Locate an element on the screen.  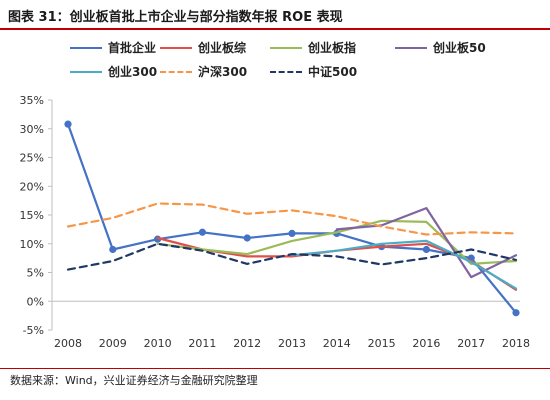
y-tick-label: 10% is located at coordinates (32, 244).